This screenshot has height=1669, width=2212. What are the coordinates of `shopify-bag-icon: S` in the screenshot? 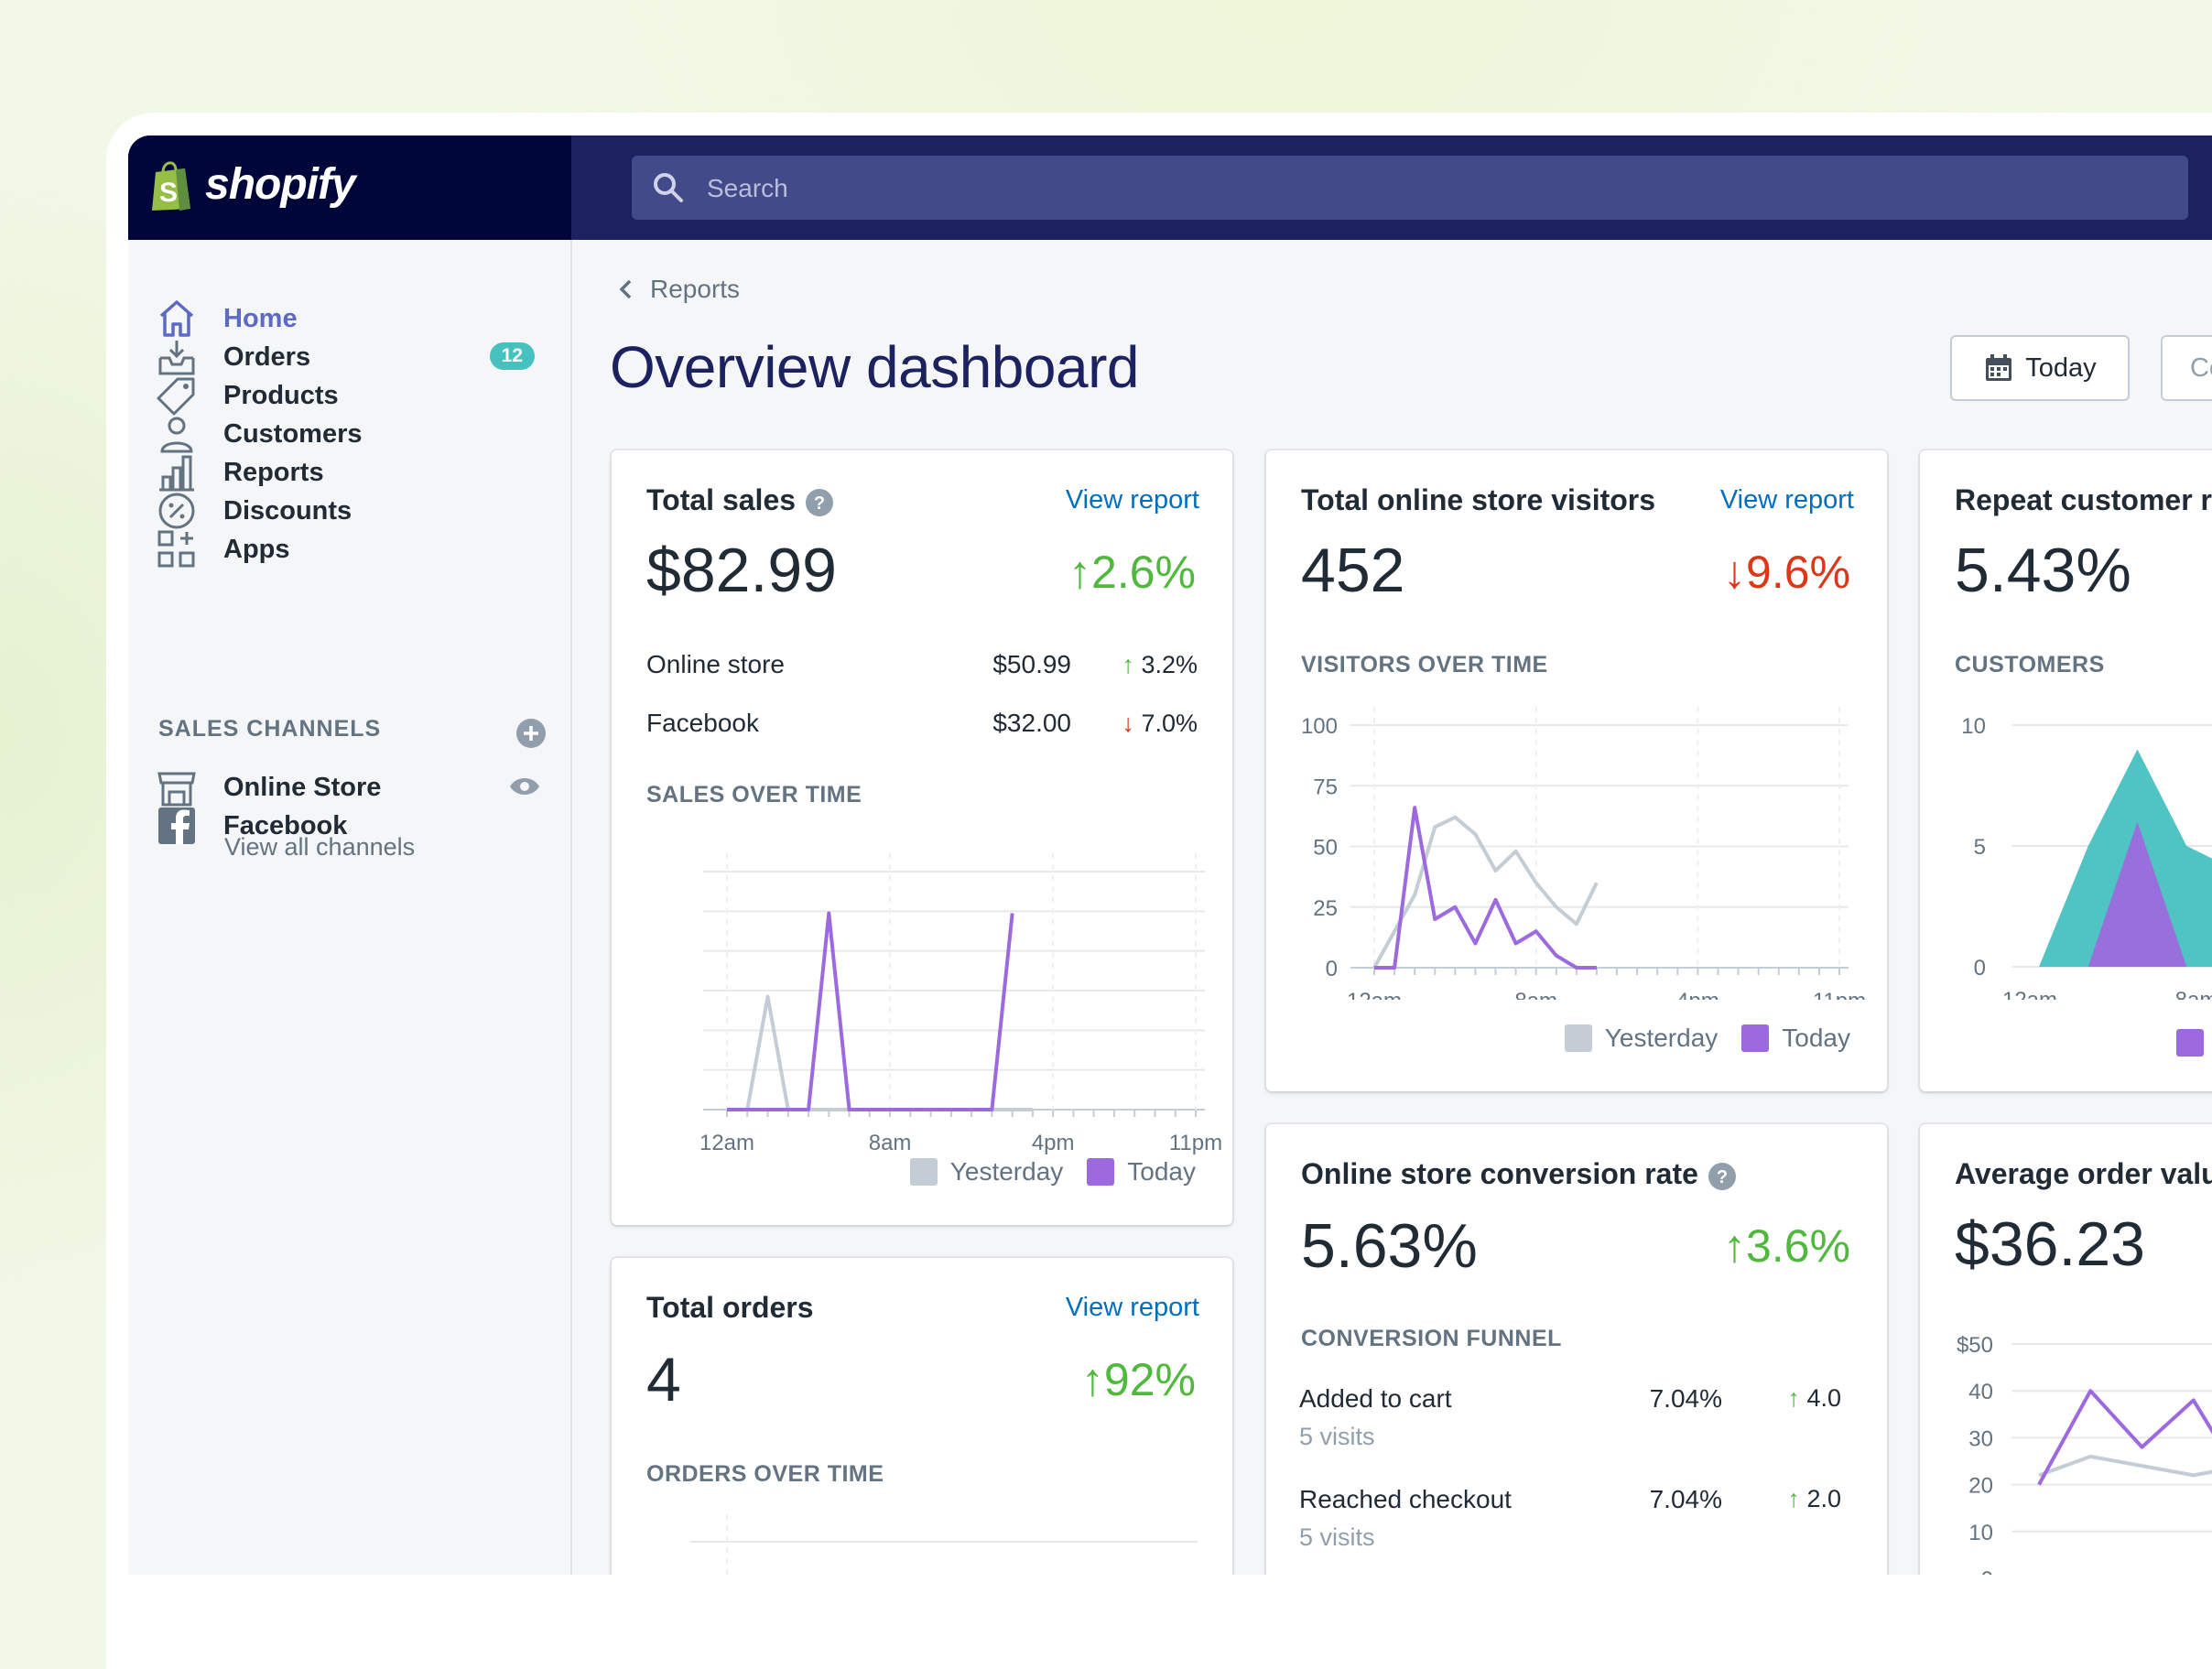 It's located at (171, 186).